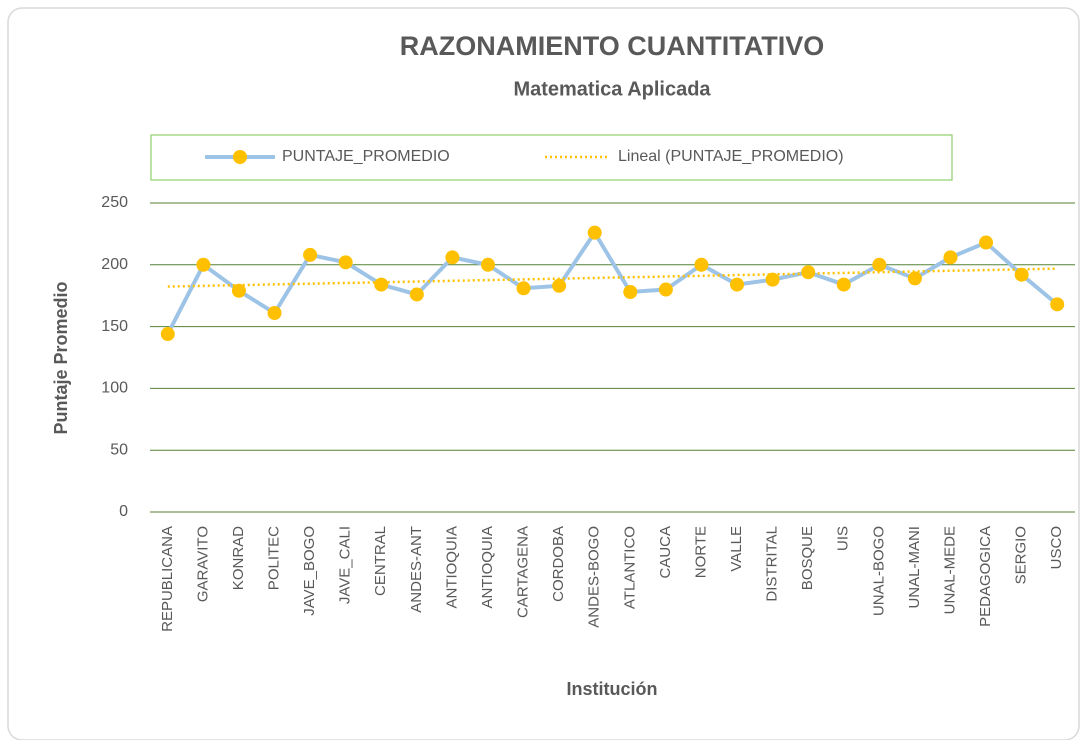 The height and width of the screenshot is (740, 1087). What do you see at coordinates (202, 564) in the screenshot?
I see `x-tick-label: GARAVITO` at bounding box center [202, 564].